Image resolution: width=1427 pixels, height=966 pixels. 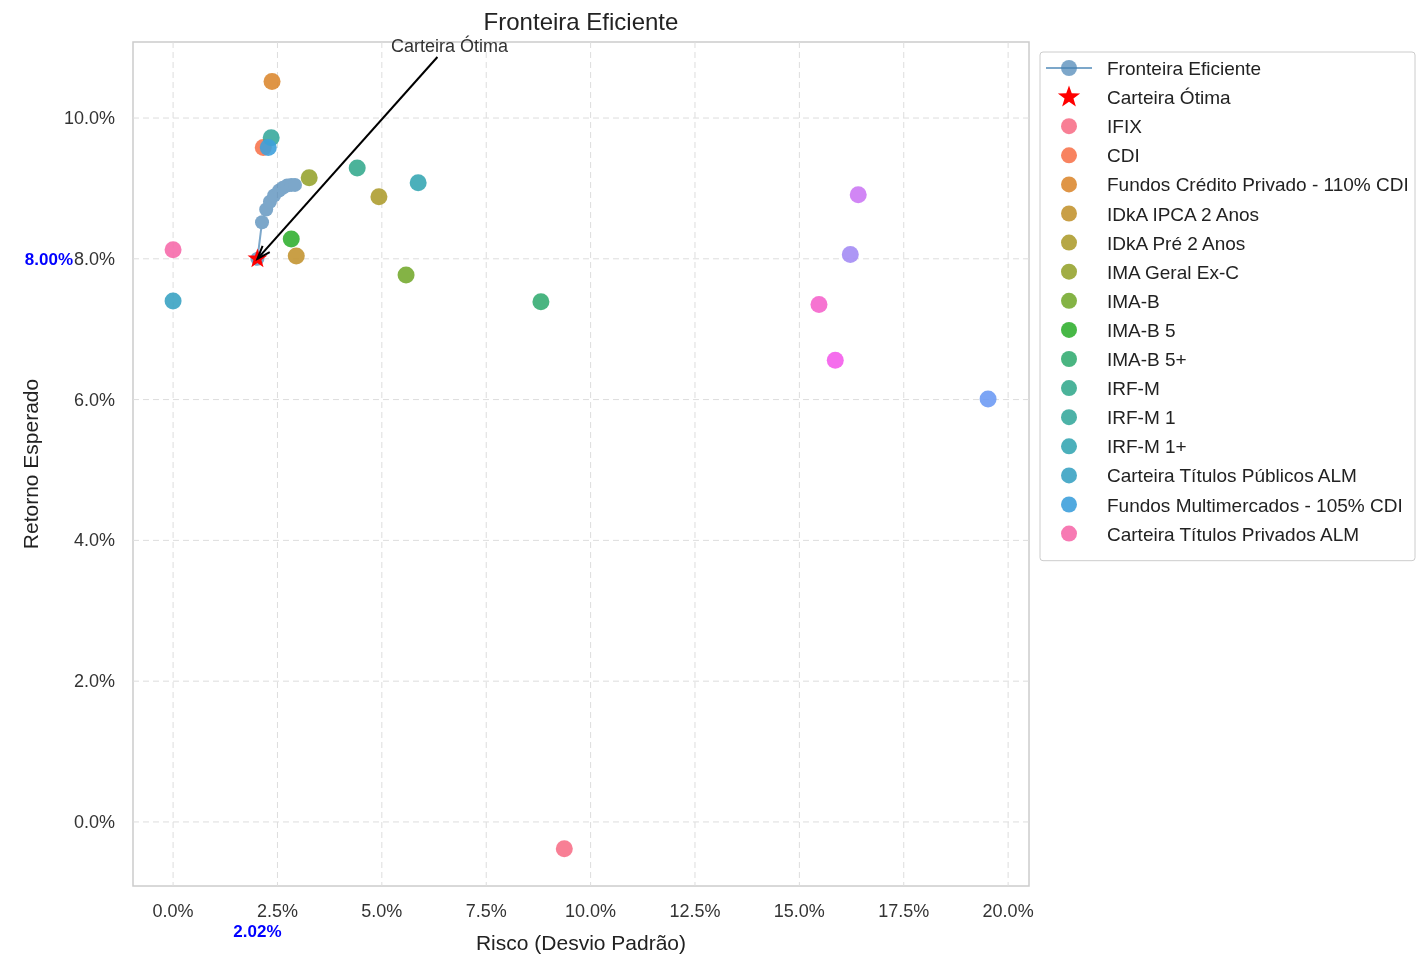 I want to click on y-tick-label: 10.0%, so click(x=89, y=118).